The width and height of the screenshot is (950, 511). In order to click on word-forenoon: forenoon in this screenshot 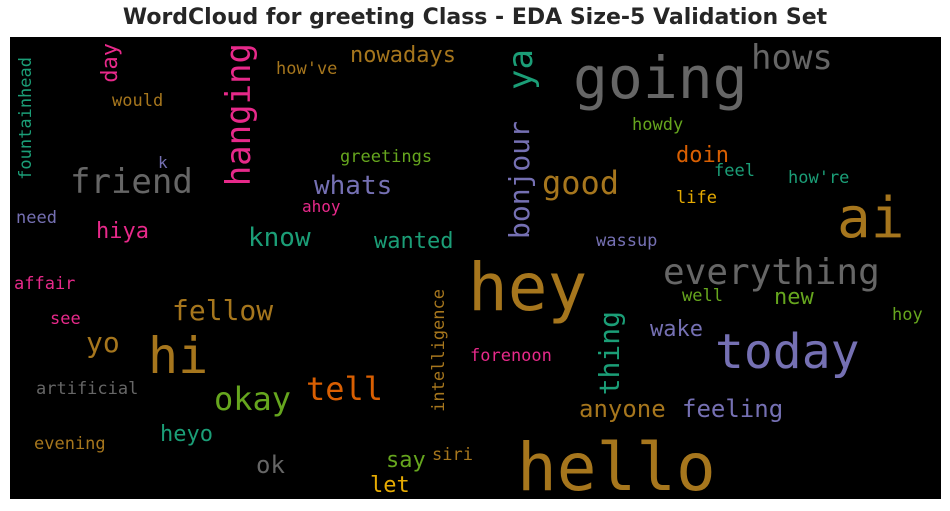, I will do `click(511, 356)`.